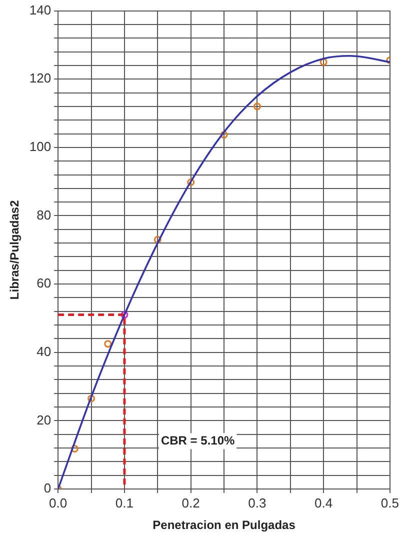 The image size is (402, 545). What do you see at coordinates (124, 502) in the screenshot?
I see `x-tick-label: 0.1` at bounding box center [124, 502].